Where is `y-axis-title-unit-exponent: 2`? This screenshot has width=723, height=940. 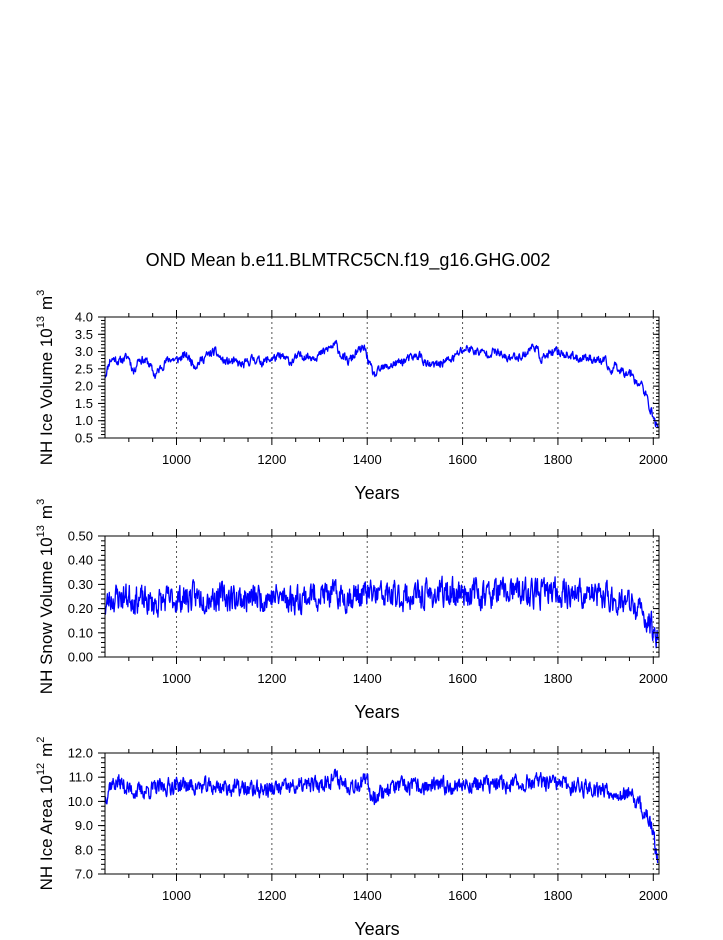 y-axis-title-unit-exponent: 2 is located at coordinates (41, 740).